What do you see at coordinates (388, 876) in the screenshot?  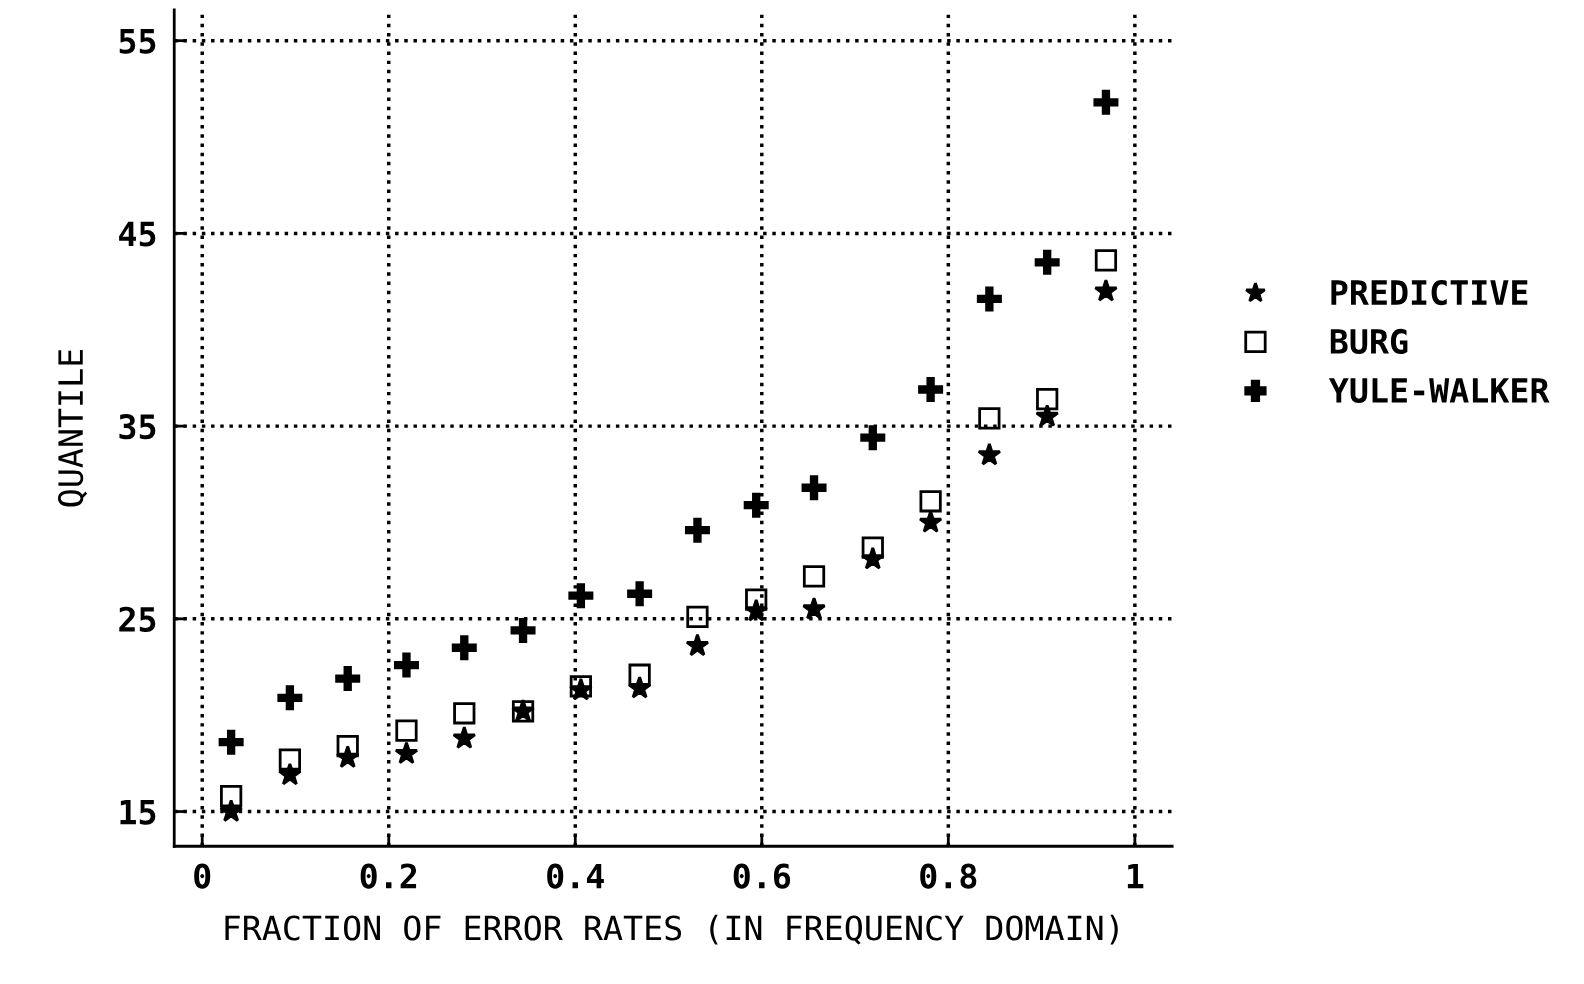 I see `x-tick-label: 0.2` at bounding box center [388, 876].